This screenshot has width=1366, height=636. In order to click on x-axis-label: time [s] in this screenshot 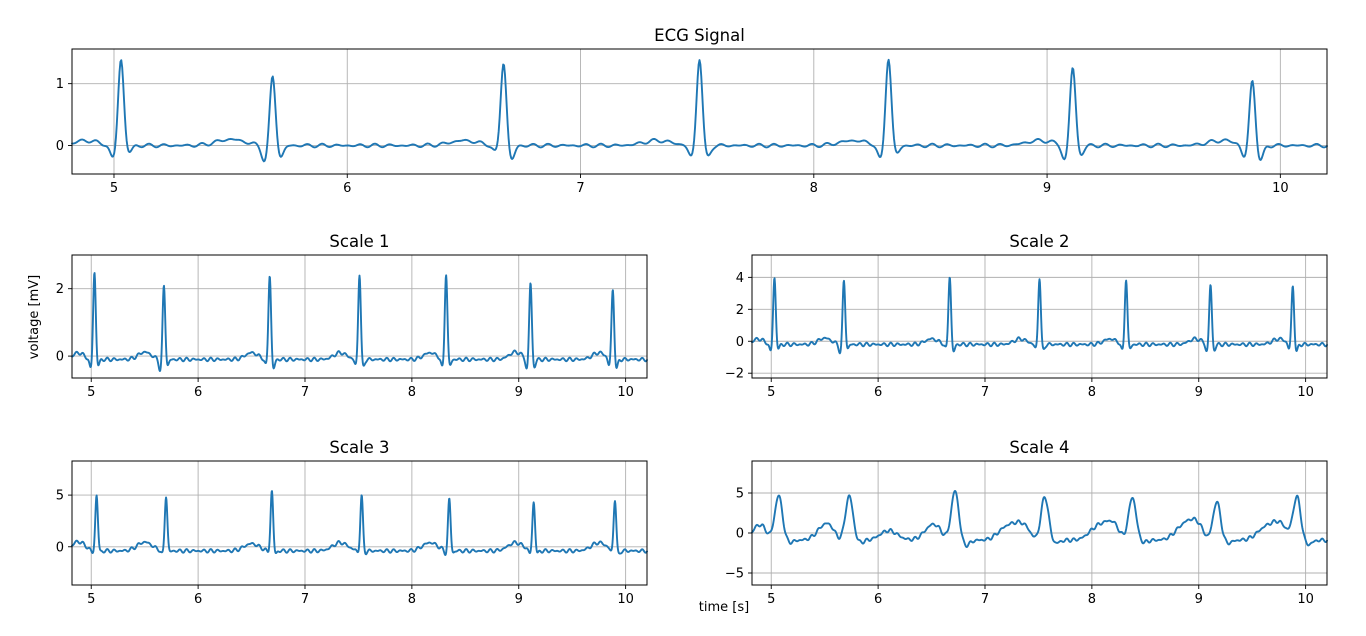, I will do `click(724, 607)`.